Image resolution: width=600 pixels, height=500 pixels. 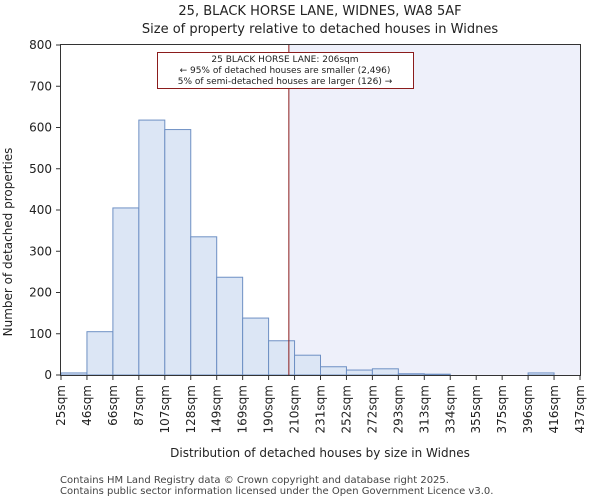 I want to click on bar-149sqm, so click(x=230, y=326).